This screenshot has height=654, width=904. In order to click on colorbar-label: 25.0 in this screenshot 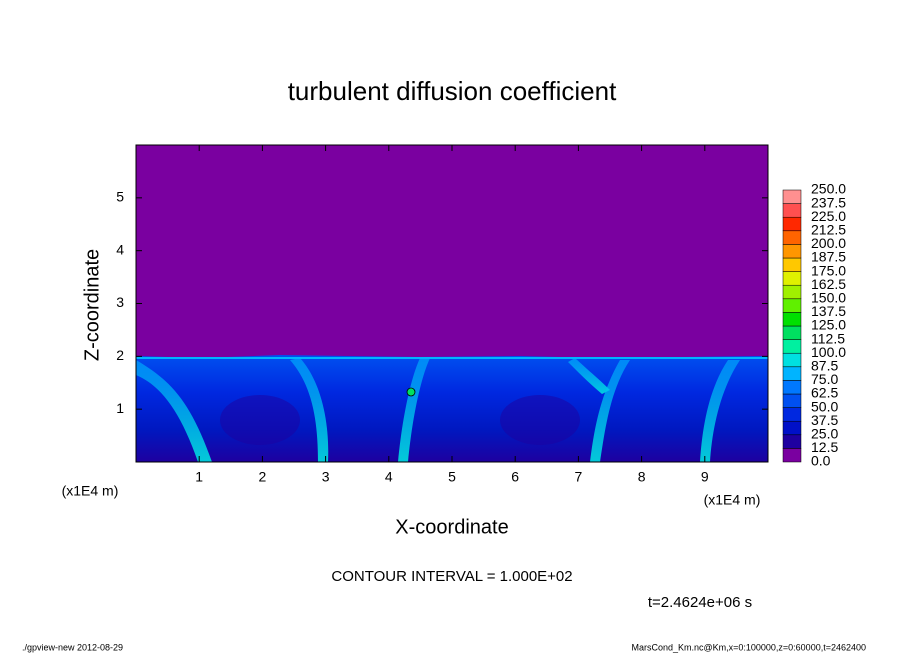, I will do `click(824, 434)`.